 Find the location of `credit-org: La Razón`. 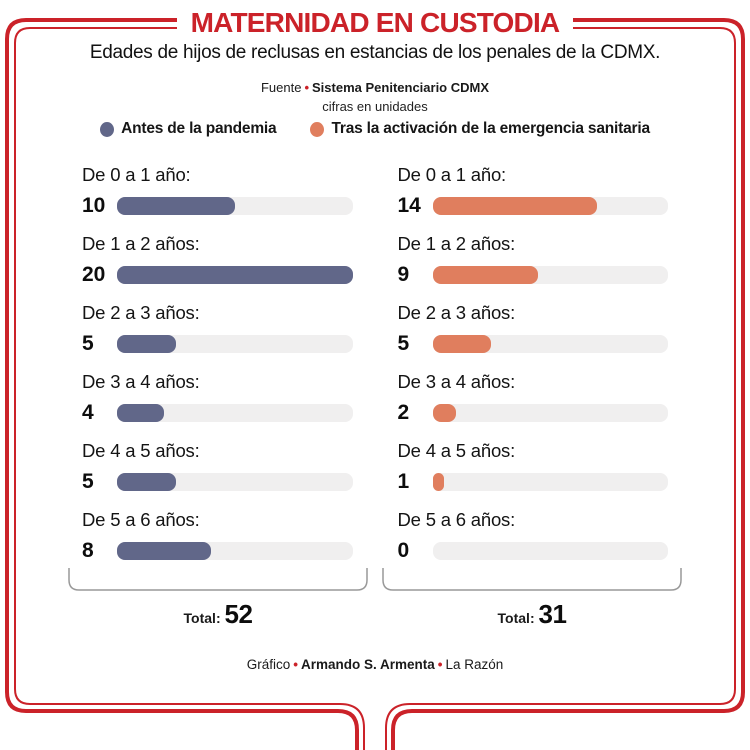

credit-org: La Razón is located at coordinates (474, 664).